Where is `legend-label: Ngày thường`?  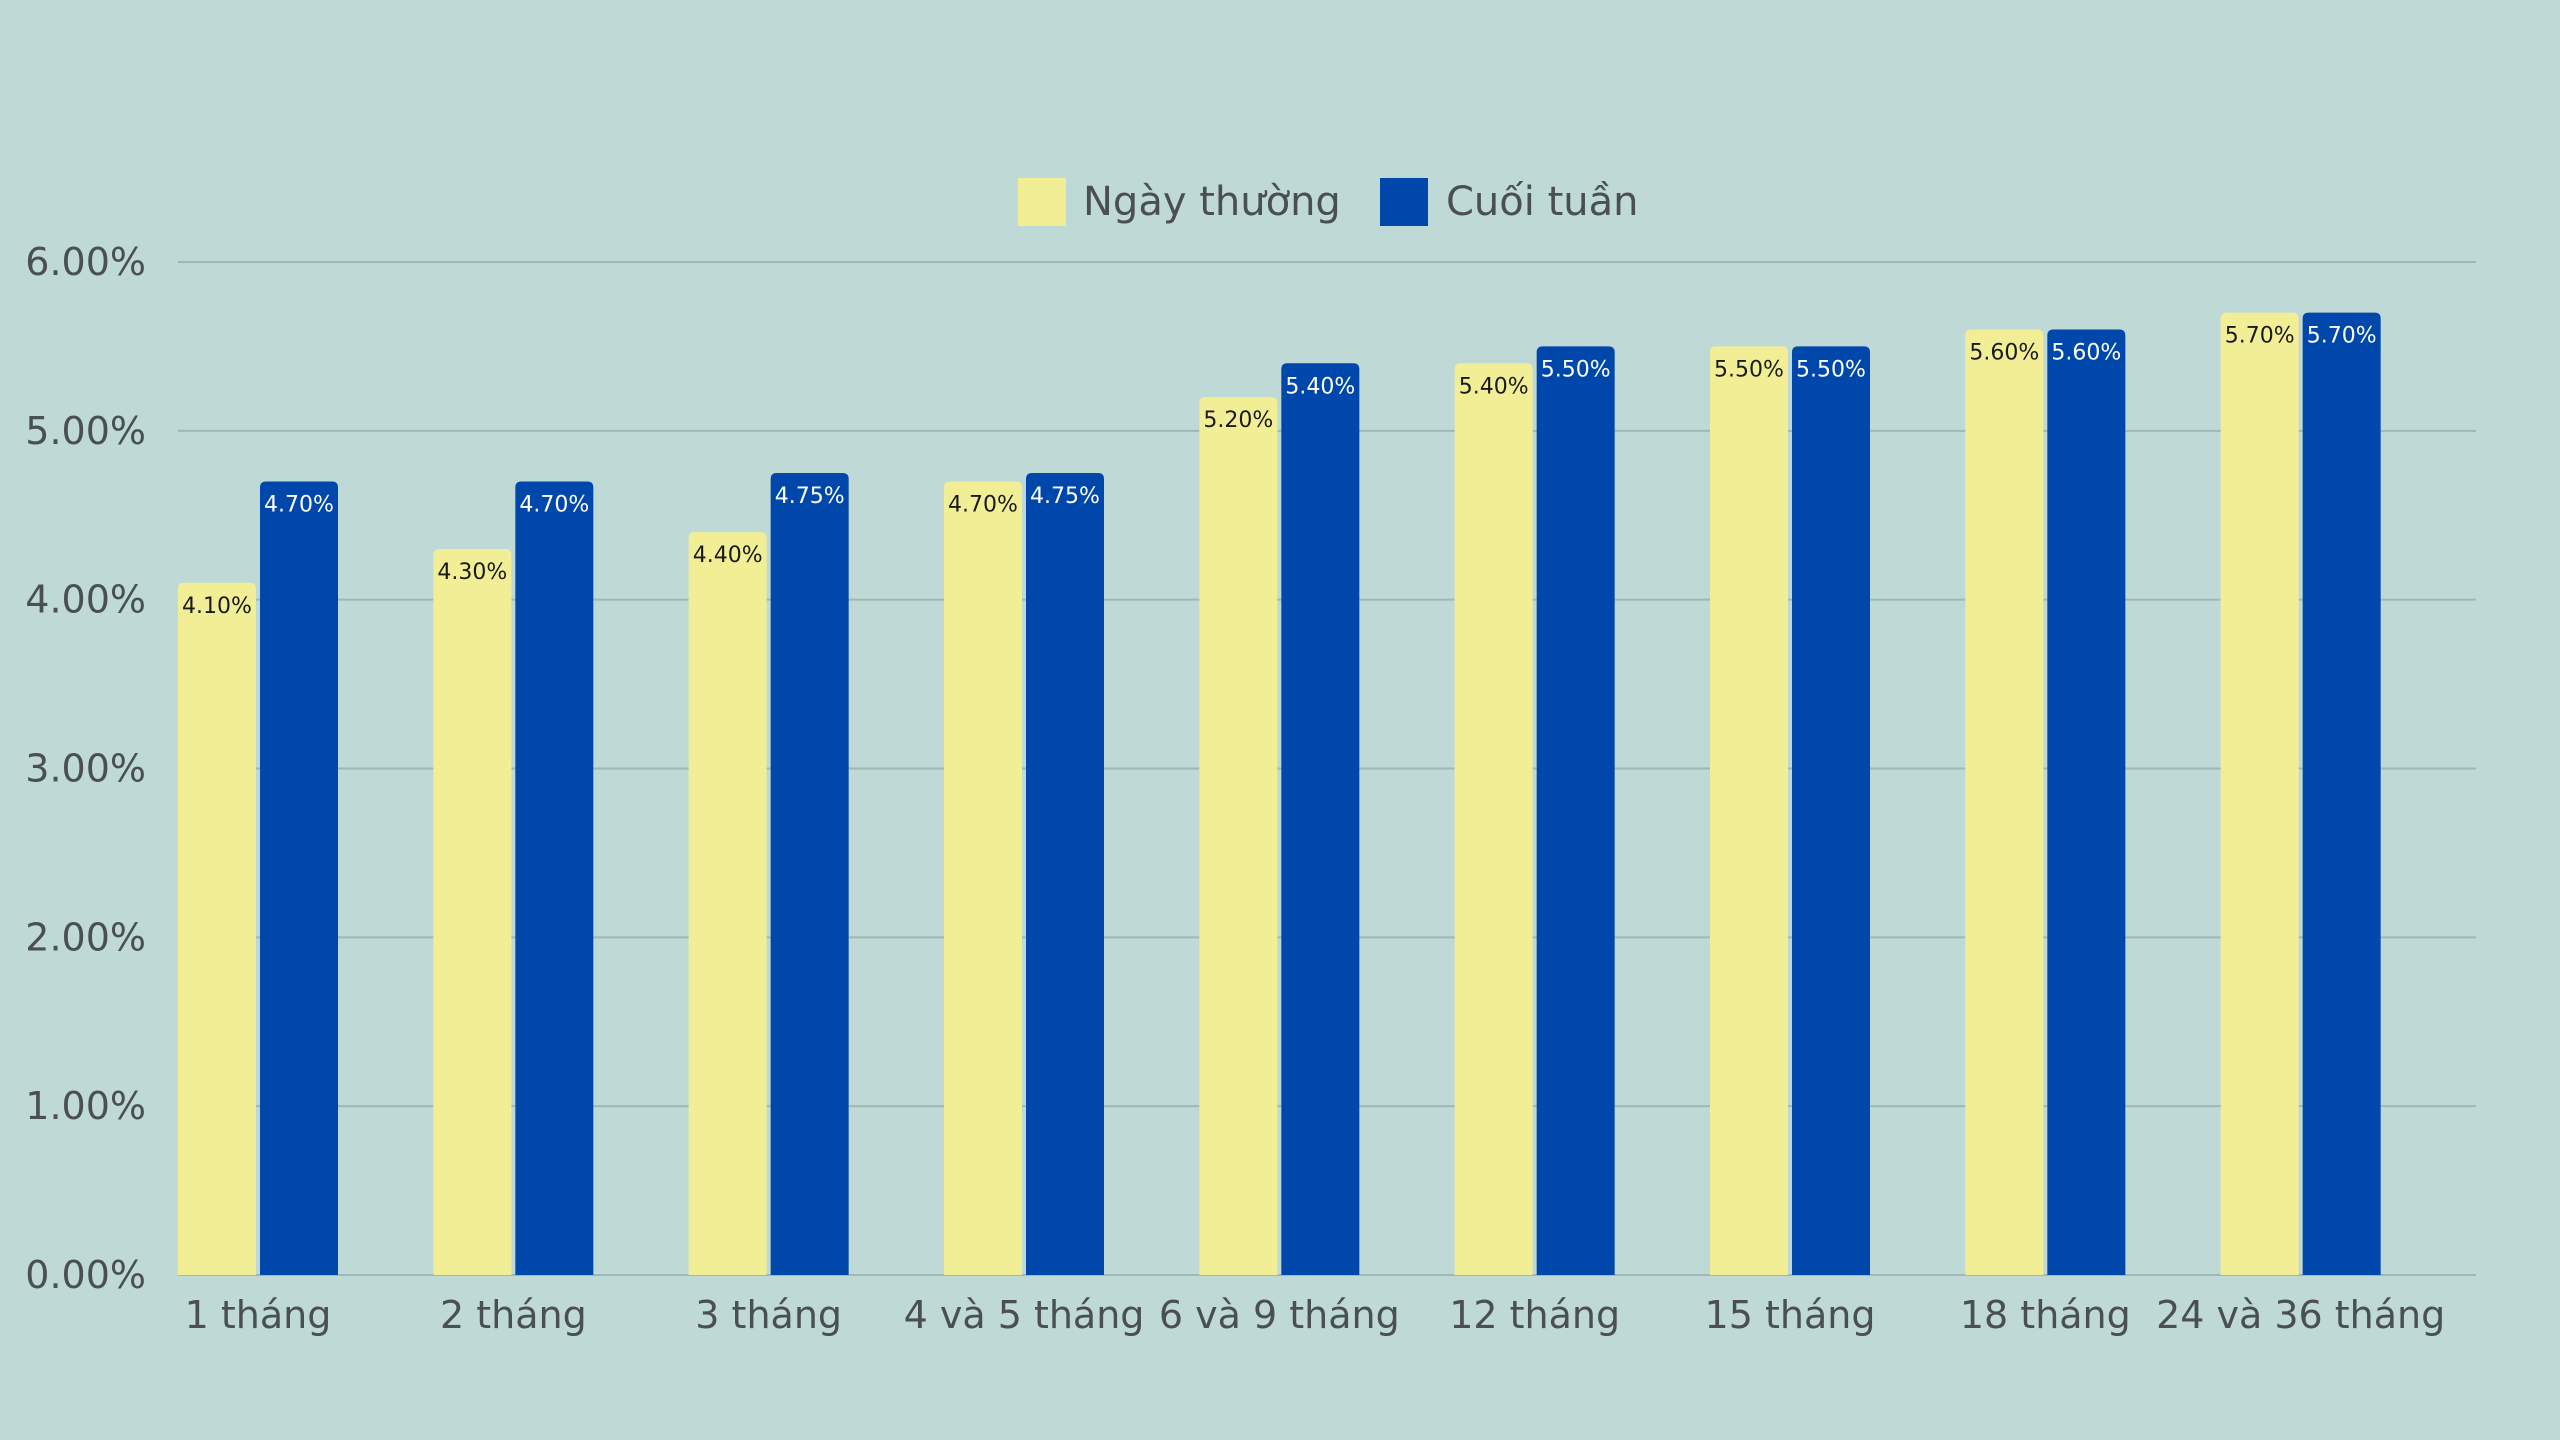 legend-label: Ngày thường is located at coordinates (1212, 202).